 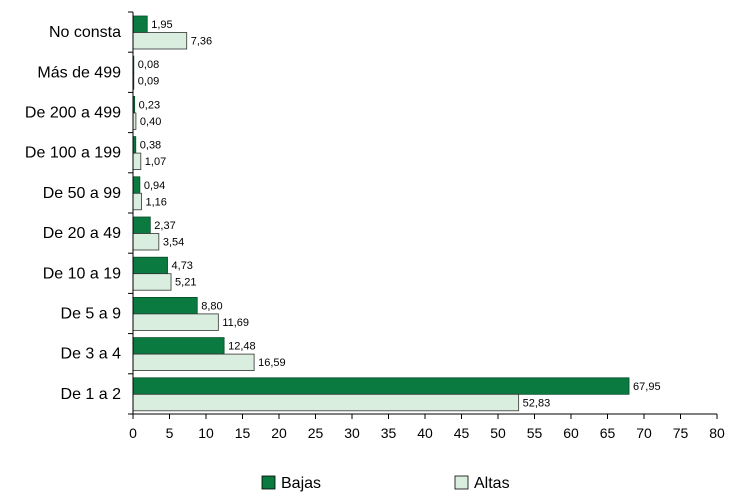 What do you see at coordinates (182, 266) in the screenshot?
I see `data-label-bajas: 4,73` at bounding box center [182, 266].